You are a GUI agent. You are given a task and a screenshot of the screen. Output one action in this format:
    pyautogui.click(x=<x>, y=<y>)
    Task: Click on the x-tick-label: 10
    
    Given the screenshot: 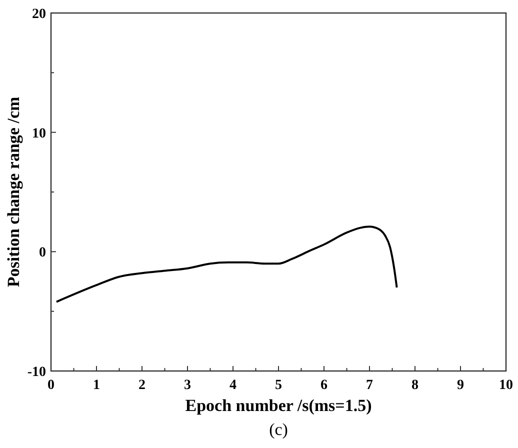 What is the action you would take?
    pyautogui.click(x=506, y=385)
    